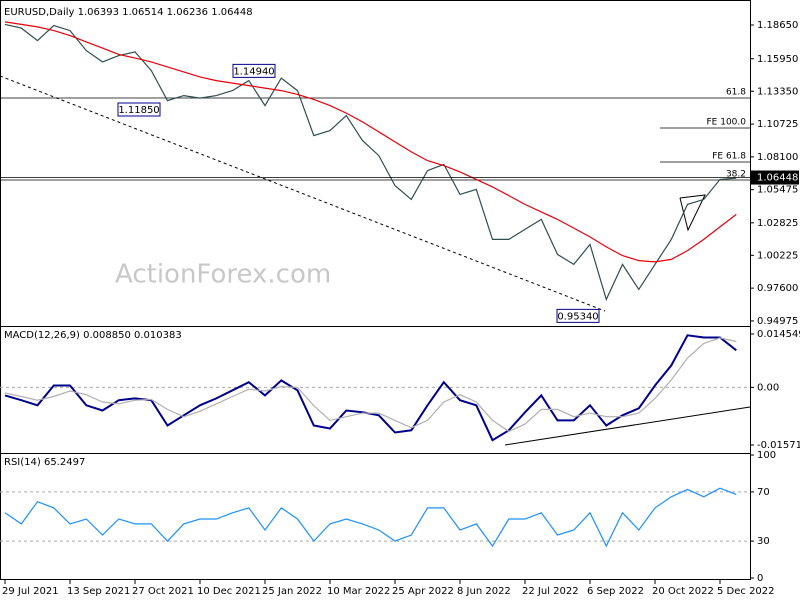  Describe the element at coordinates (30, 591) in the screenshot. I see `x-tick-label: 29 Jul 2021` at that location.